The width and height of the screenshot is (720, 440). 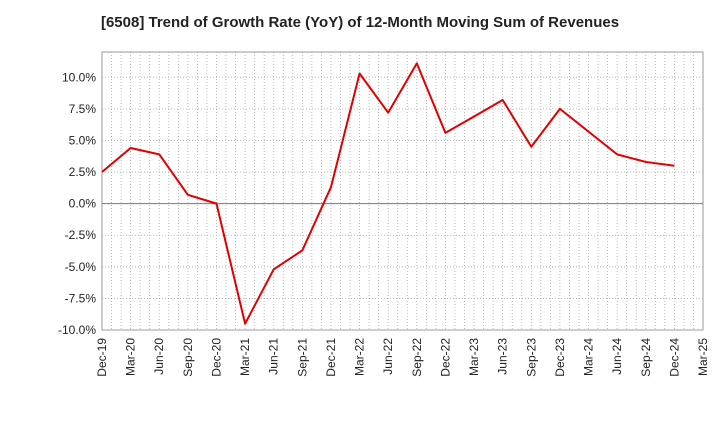 I want to click on y-tick-label: -7.5%, so click(x=81, y=298).